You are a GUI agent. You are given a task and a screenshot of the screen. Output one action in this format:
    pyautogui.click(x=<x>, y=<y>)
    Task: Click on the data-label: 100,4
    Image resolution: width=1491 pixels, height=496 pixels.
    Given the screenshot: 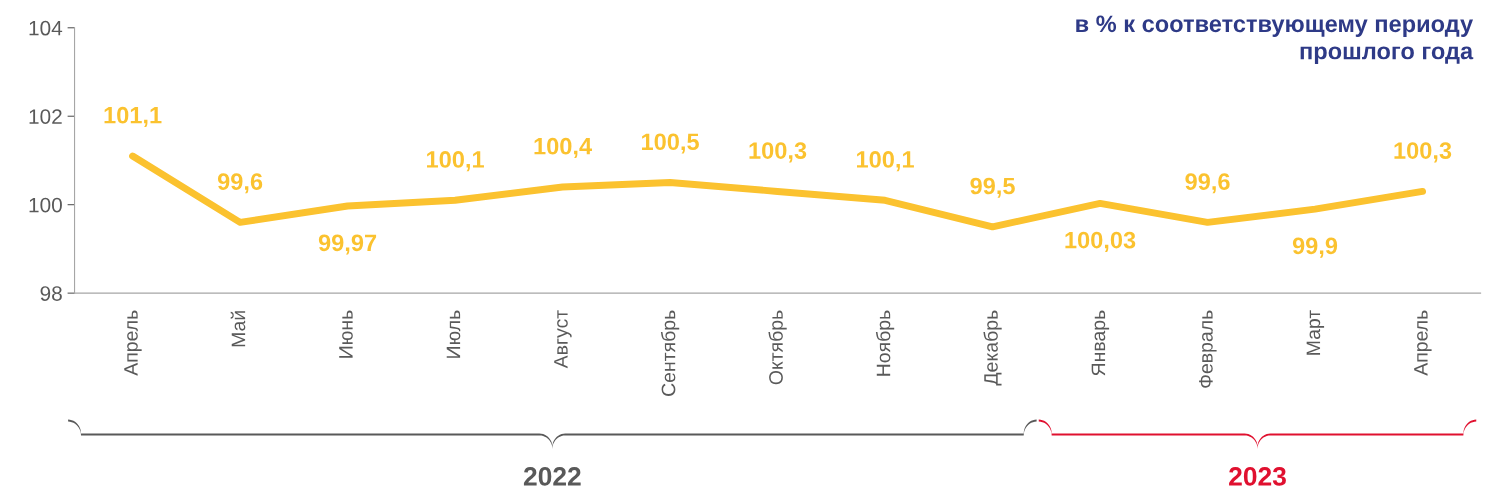 What is the action you would take?
    pyautogui.click(x=563, y=147)
    